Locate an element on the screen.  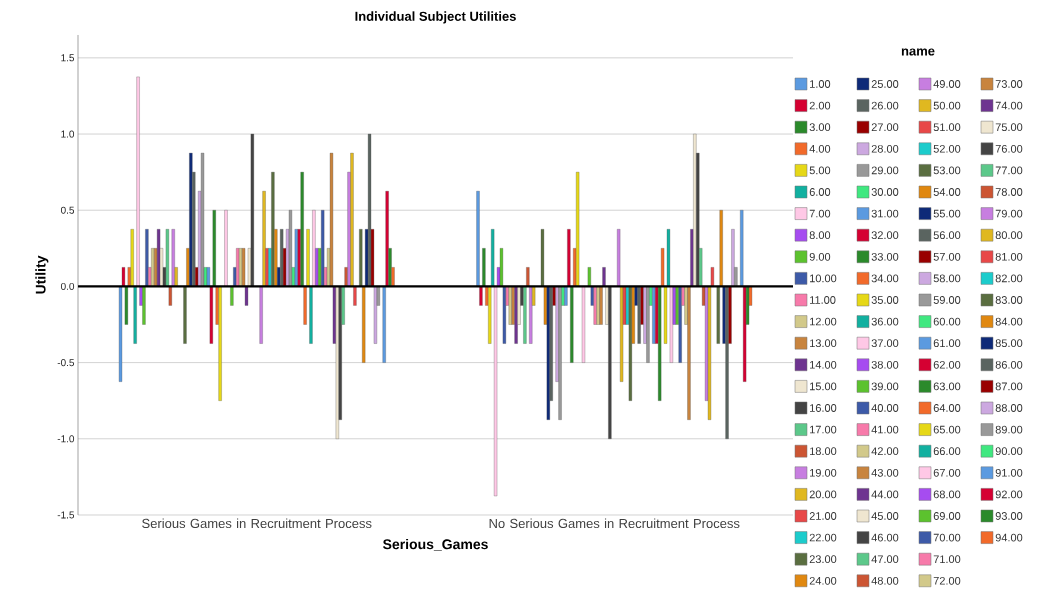
legend-label: 83.00 is located at coordinates (1009, 300).